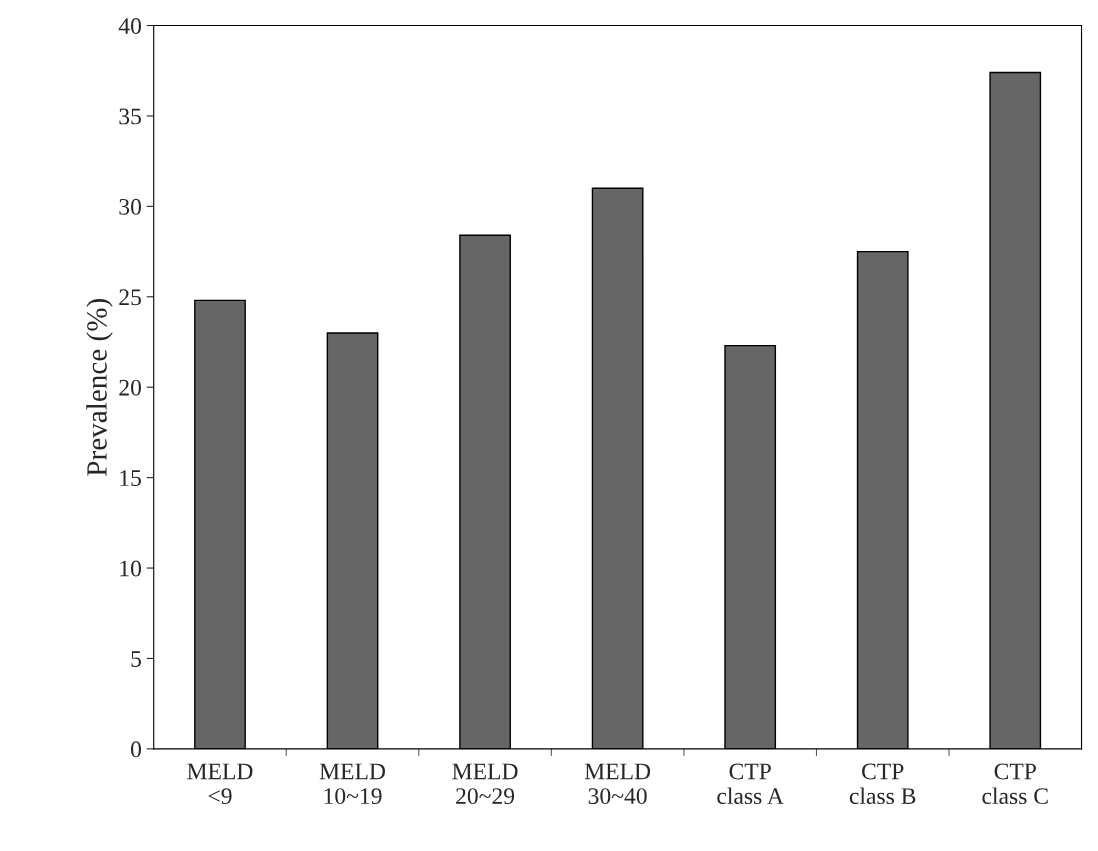 The width and height of the screenshot is (1098, 851). Describe the element at coordinates (99, 387) in the screenshot. I see `y-axis-title: Prevalence (%)` at that location.